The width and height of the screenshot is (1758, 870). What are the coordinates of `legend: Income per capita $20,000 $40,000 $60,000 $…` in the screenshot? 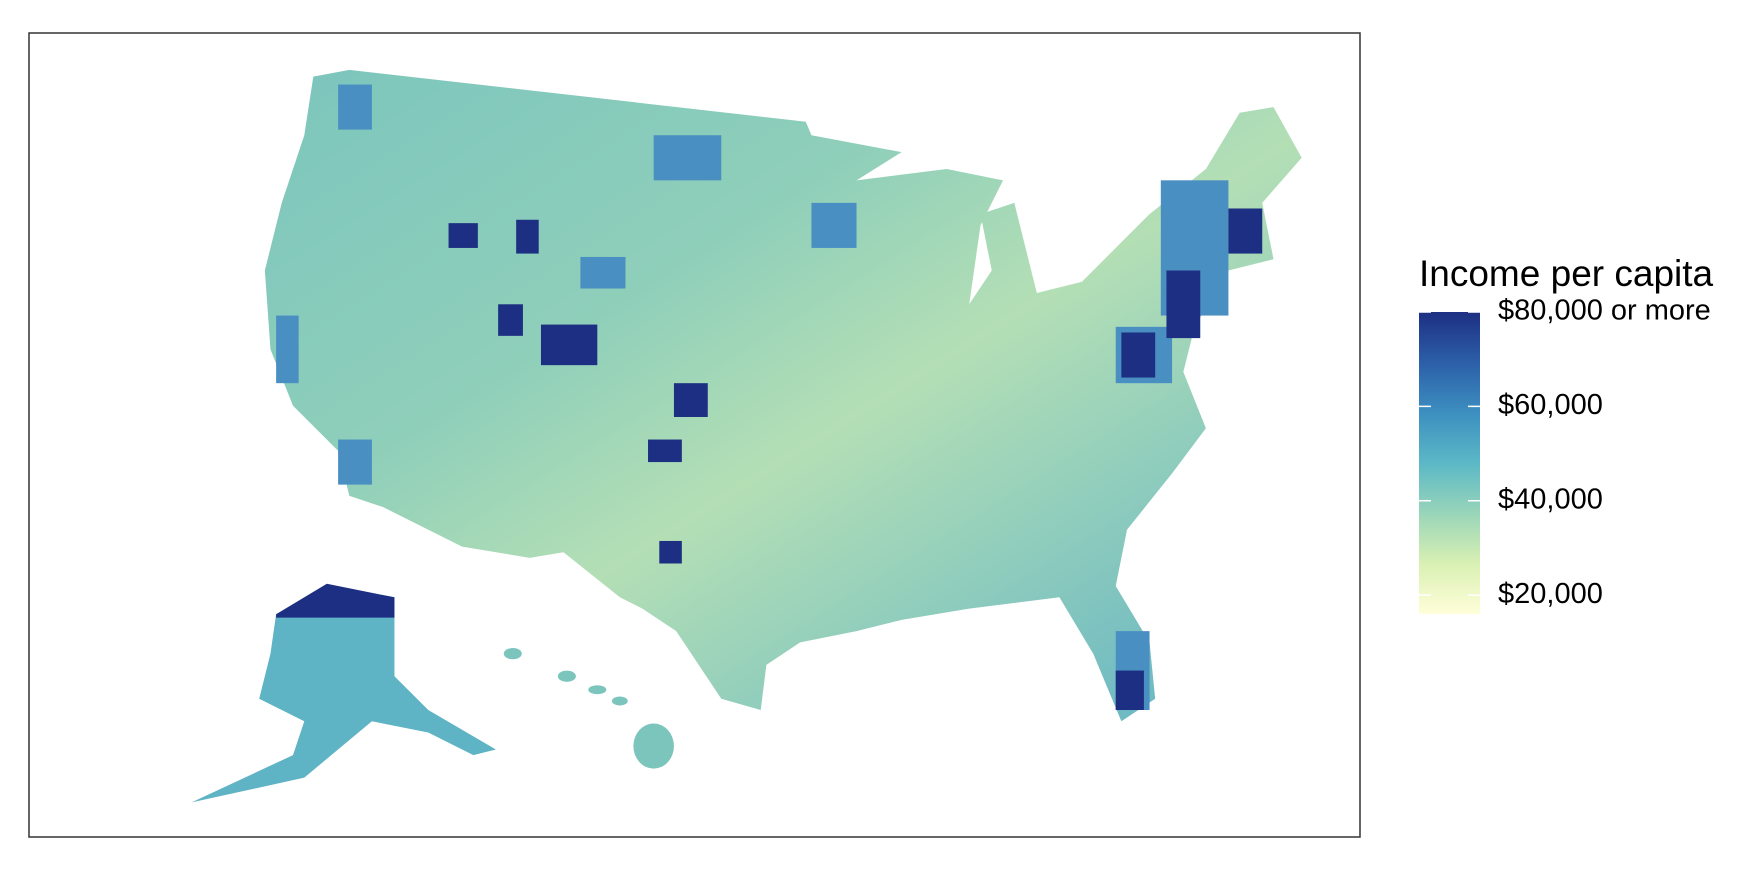 It's located at (1566, 433).